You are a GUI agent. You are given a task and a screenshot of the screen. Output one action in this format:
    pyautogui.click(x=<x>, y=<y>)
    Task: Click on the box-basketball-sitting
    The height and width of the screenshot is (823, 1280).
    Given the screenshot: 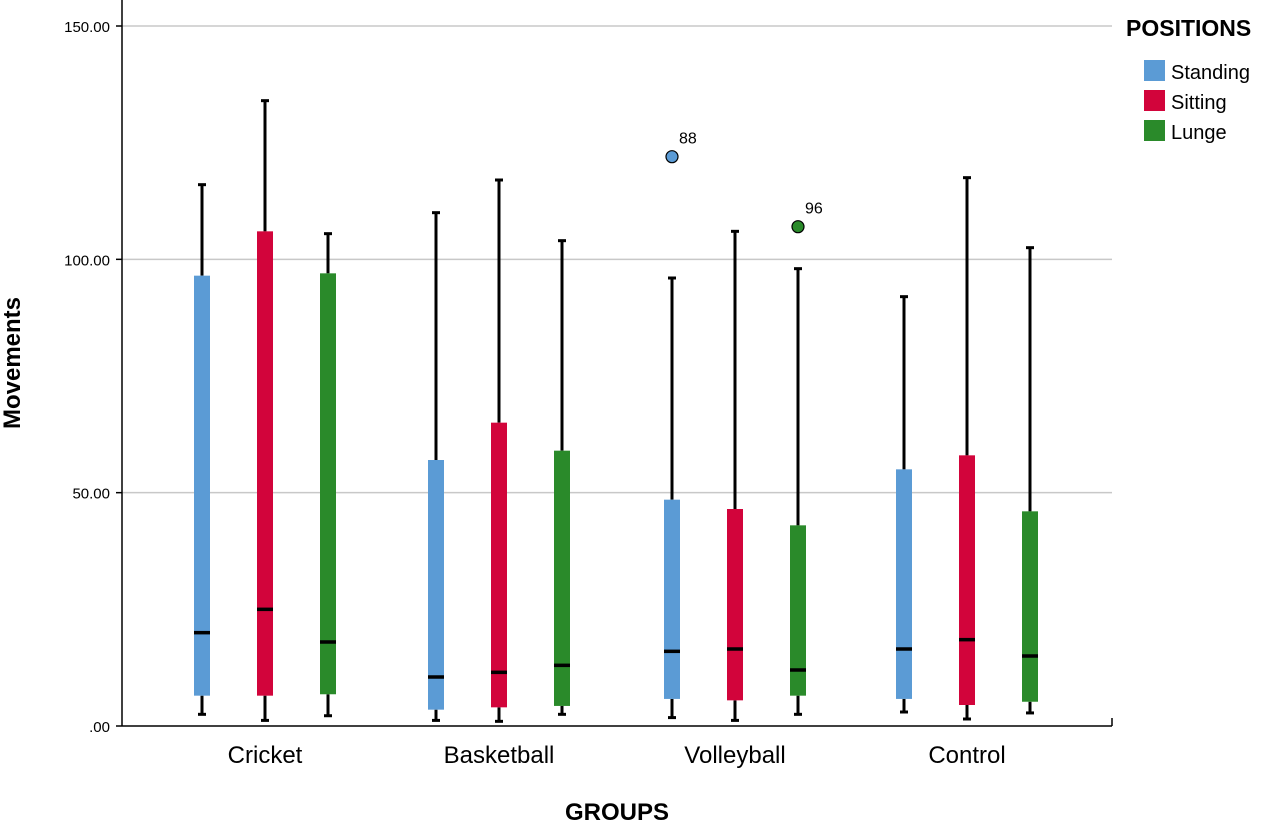 What is the action you would take?
    pyautogui.click(x=499, y=450)
    